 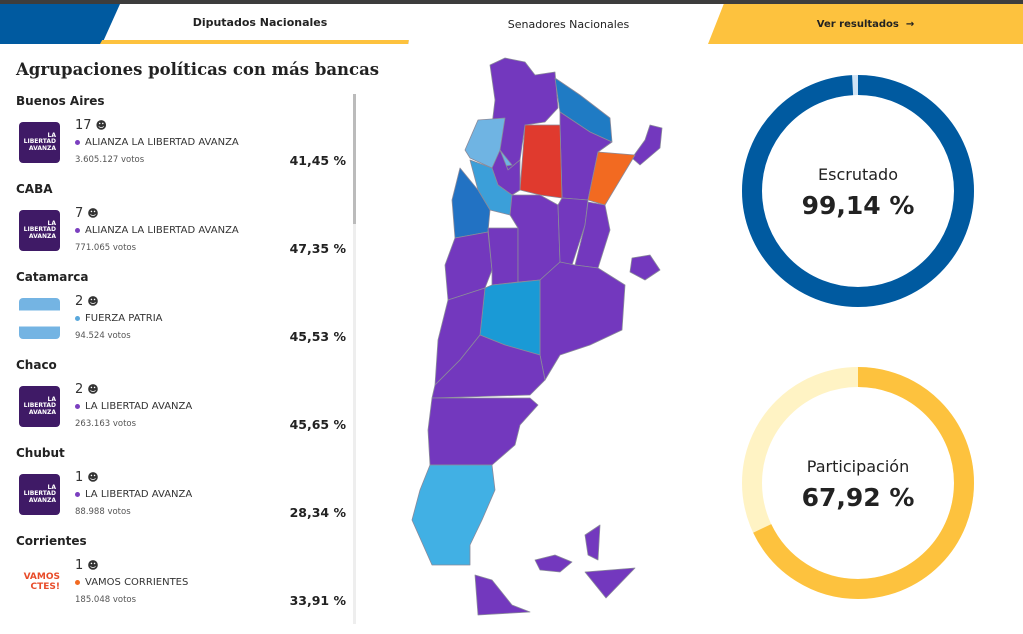 I want to click on province-santa-cruz, so click(x=453, y=515).